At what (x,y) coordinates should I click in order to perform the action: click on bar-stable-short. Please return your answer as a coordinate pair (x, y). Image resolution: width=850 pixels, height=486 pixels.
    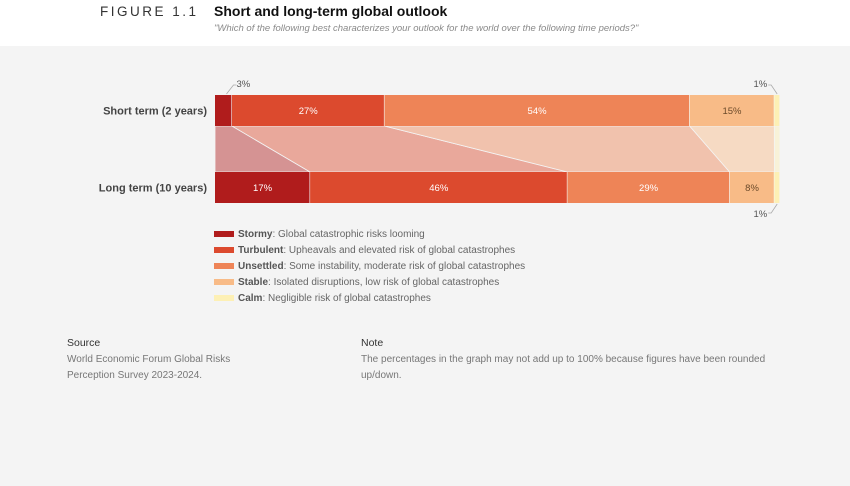
    Looking at the image, I should click on (731, 110).